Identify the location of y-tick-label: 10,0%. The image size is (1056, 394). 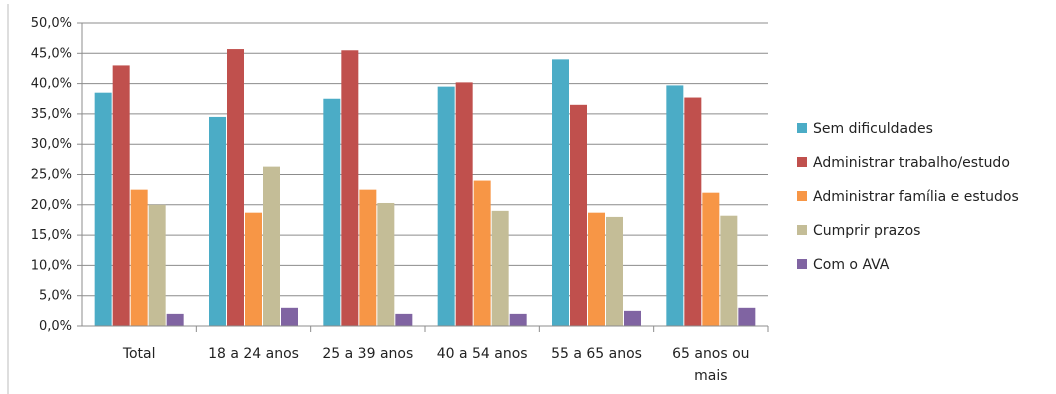
(51, 265).